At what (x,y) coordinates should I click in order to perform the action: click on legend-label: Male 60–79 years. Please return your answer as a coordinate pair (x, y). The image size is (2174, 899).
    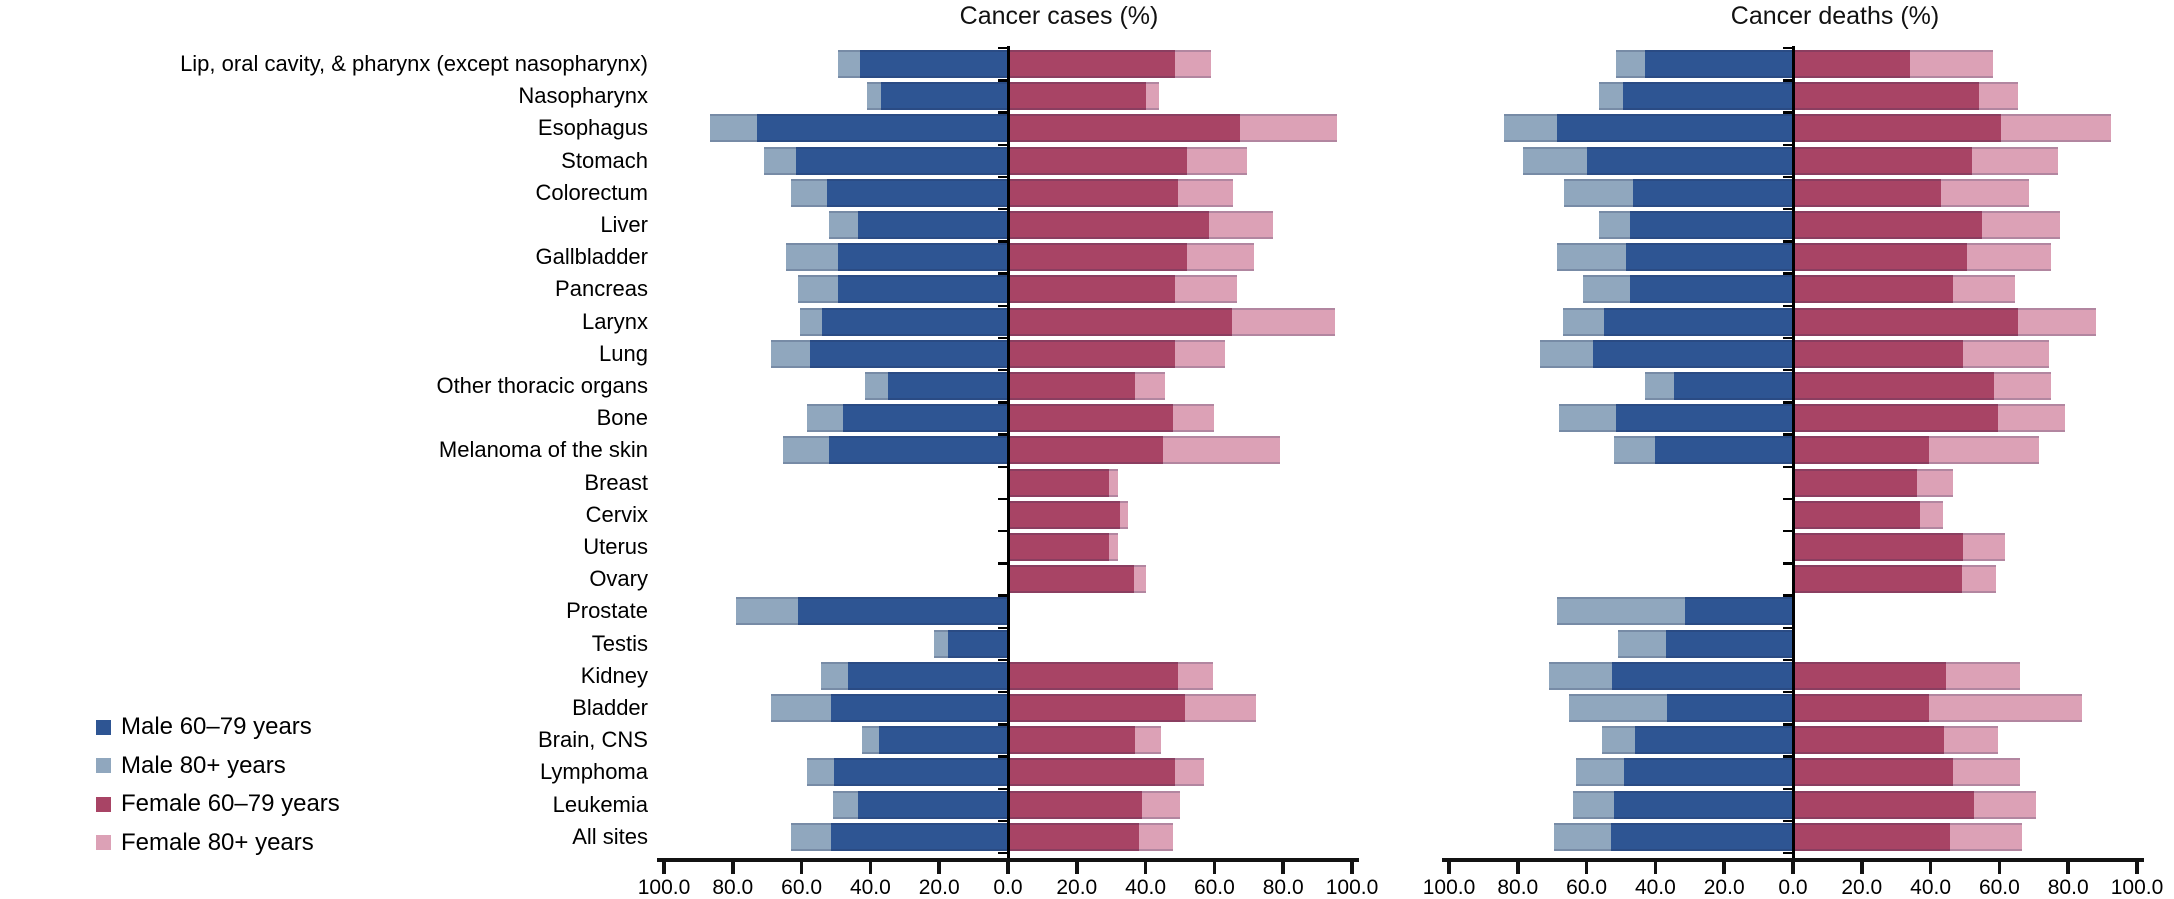
    Looking at the image, I should click on (216, 727).